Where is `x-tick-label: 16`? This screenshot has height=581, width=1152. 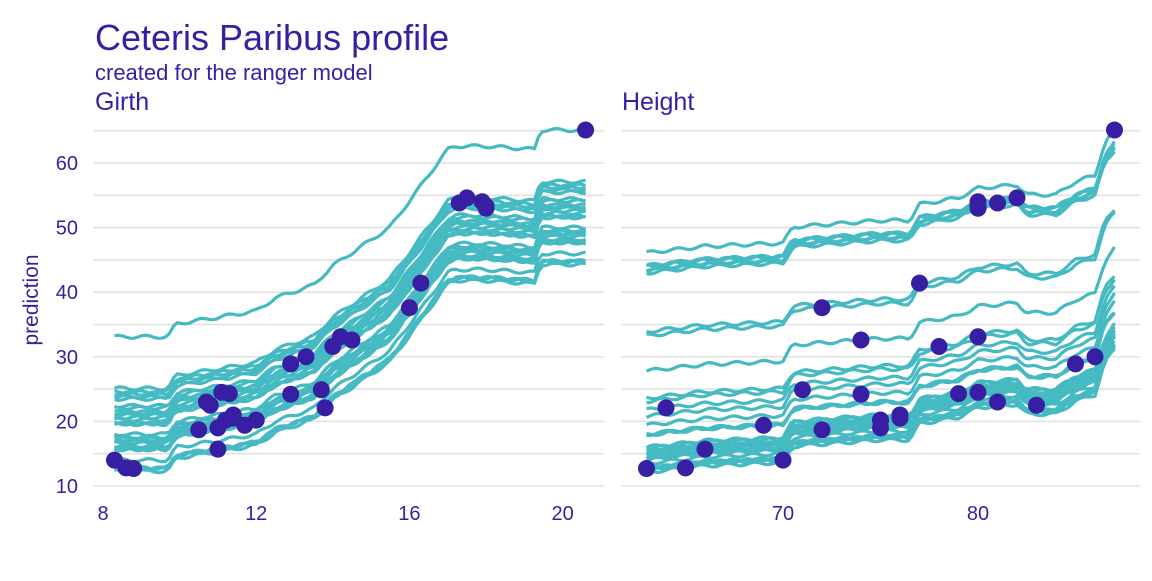
x-tick-label: 16 is located at coordinates (409, 514).